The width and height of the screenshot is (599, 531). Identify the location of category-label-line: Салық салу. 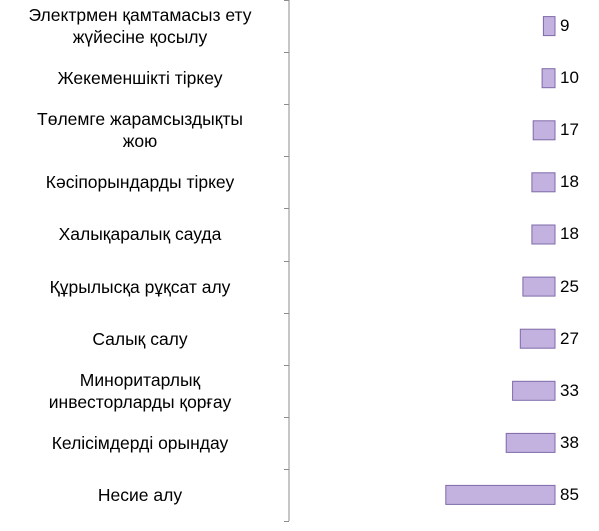
(140, 338).